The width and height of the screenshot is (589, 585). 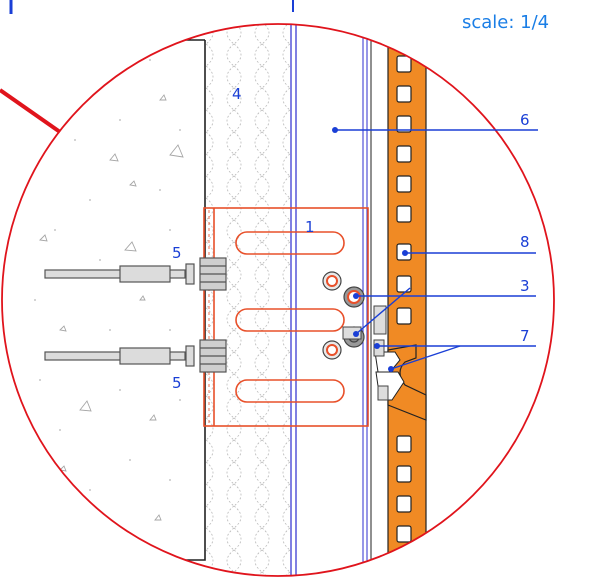 I want to click on scale-label: scale: 1/4, so click(x=505, y=22).